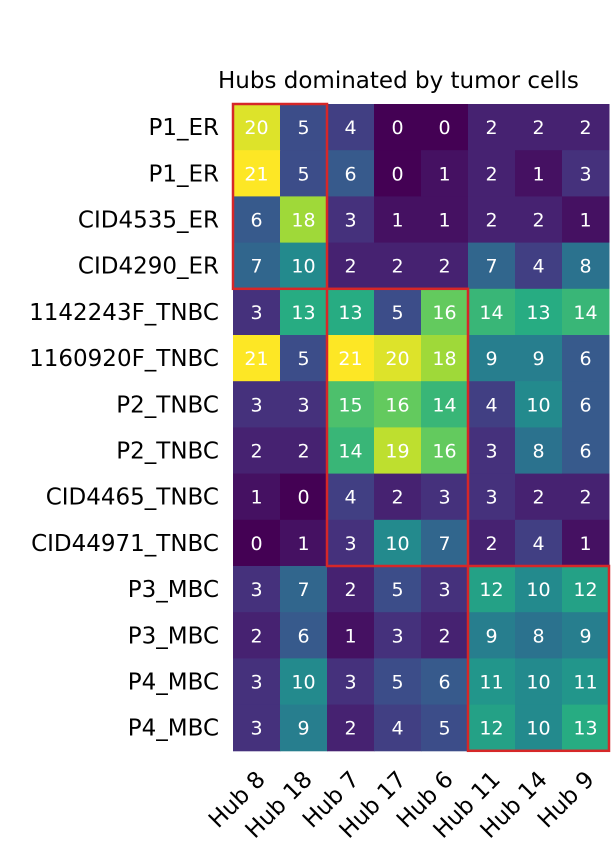 This screenshot has height=858, width=616. What do you see at coordinates (585, 683) in the screenshot?
I see `cell-value-label: 11` at bounding box center [585, 683].